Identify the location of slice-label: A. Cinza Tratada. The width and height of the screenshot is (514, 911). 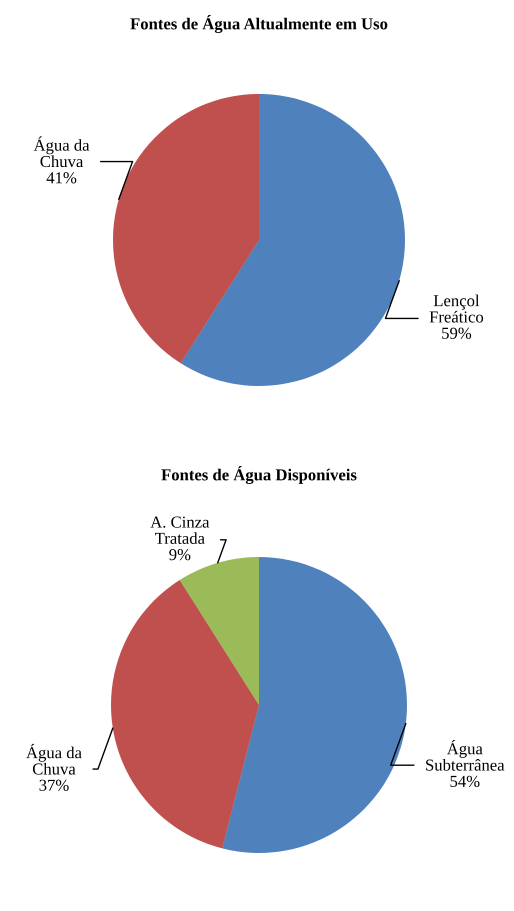
(180, 530).